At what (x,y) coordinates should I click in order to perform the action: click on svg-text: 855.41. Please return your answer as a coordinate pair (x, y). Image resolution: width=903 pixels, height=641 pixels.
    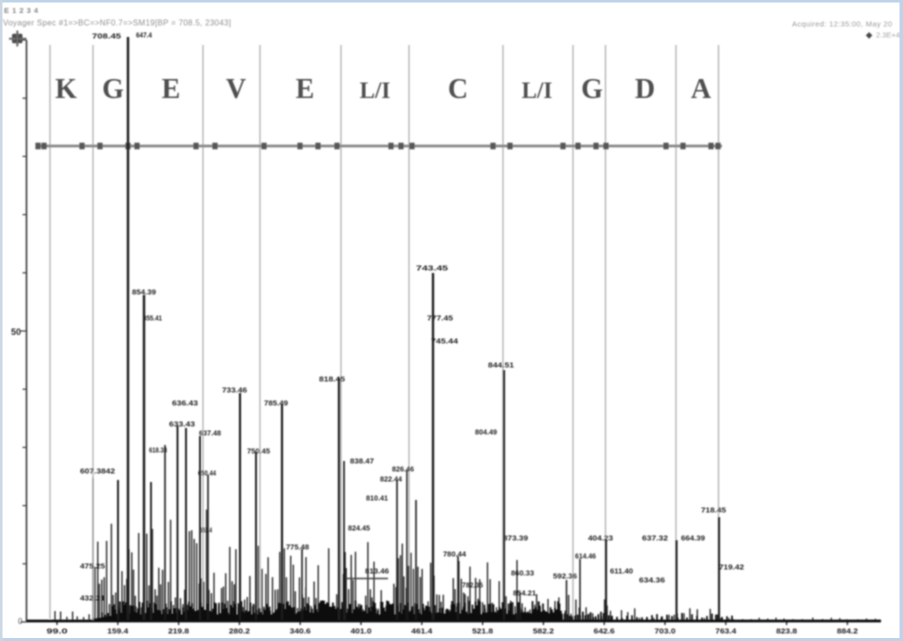
    Looking at the image, I should click on (152, 318).